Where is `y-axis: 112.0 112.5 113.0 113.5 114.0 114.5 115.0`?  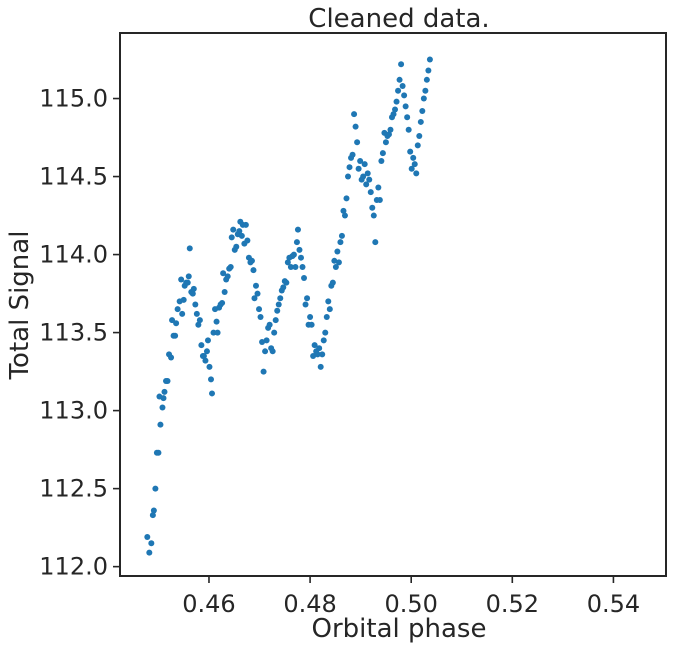 y-axis: 112.0 112.5 113.0 113.5 114.0 114.5 115.0 is located at coordinates (79, 333).